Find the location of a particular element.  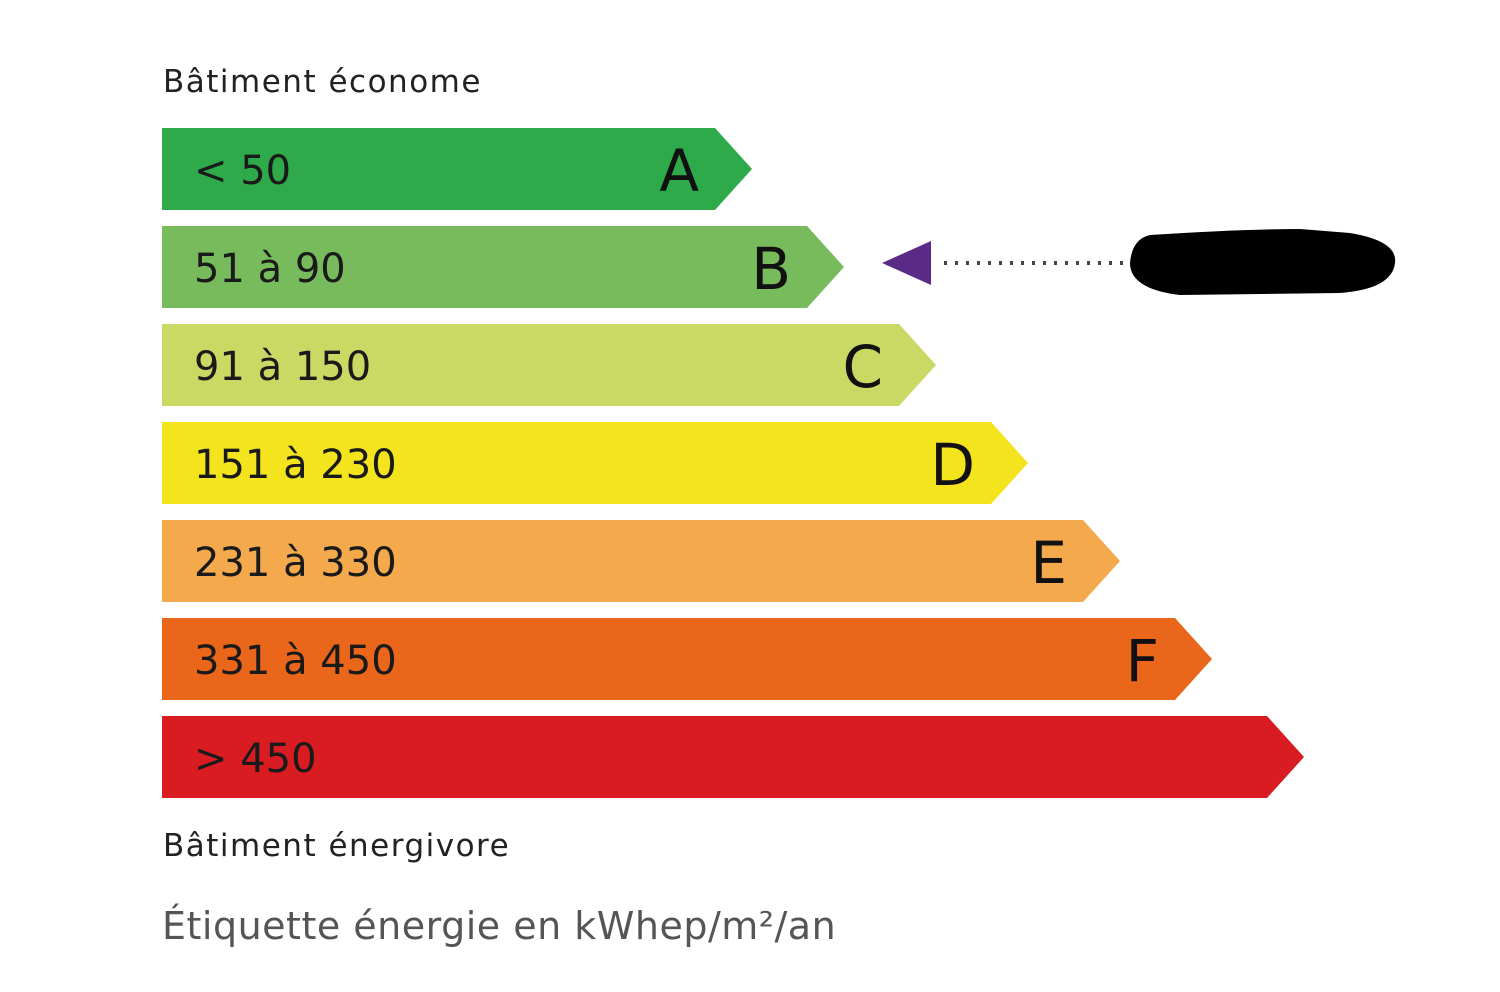

energy-class-g: > 450 is located at coordinates (733, 757).